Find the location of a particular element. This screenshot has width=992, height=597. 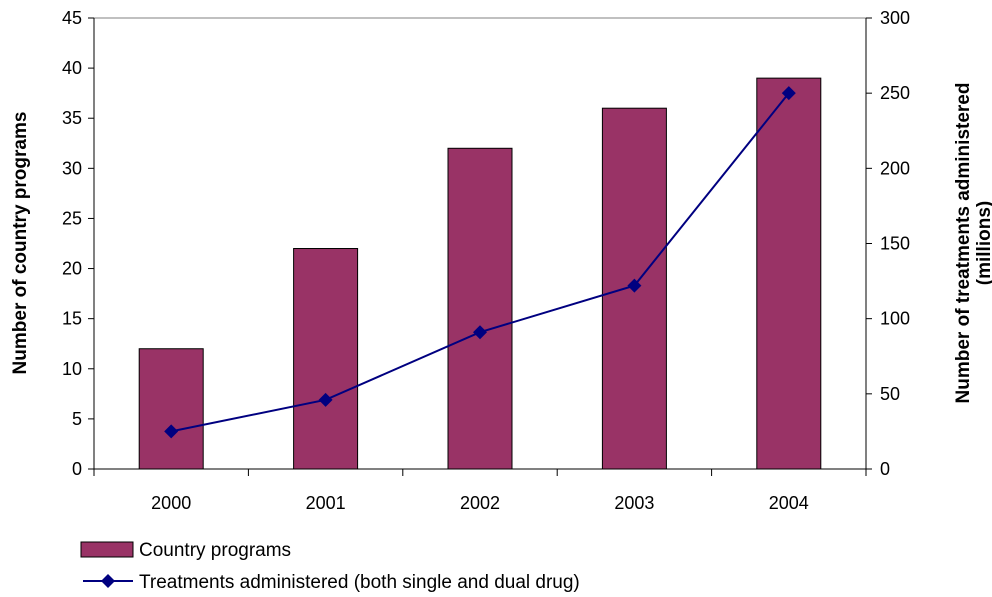

y-left-tick-label: 35 is located at coordinates (72, 118).